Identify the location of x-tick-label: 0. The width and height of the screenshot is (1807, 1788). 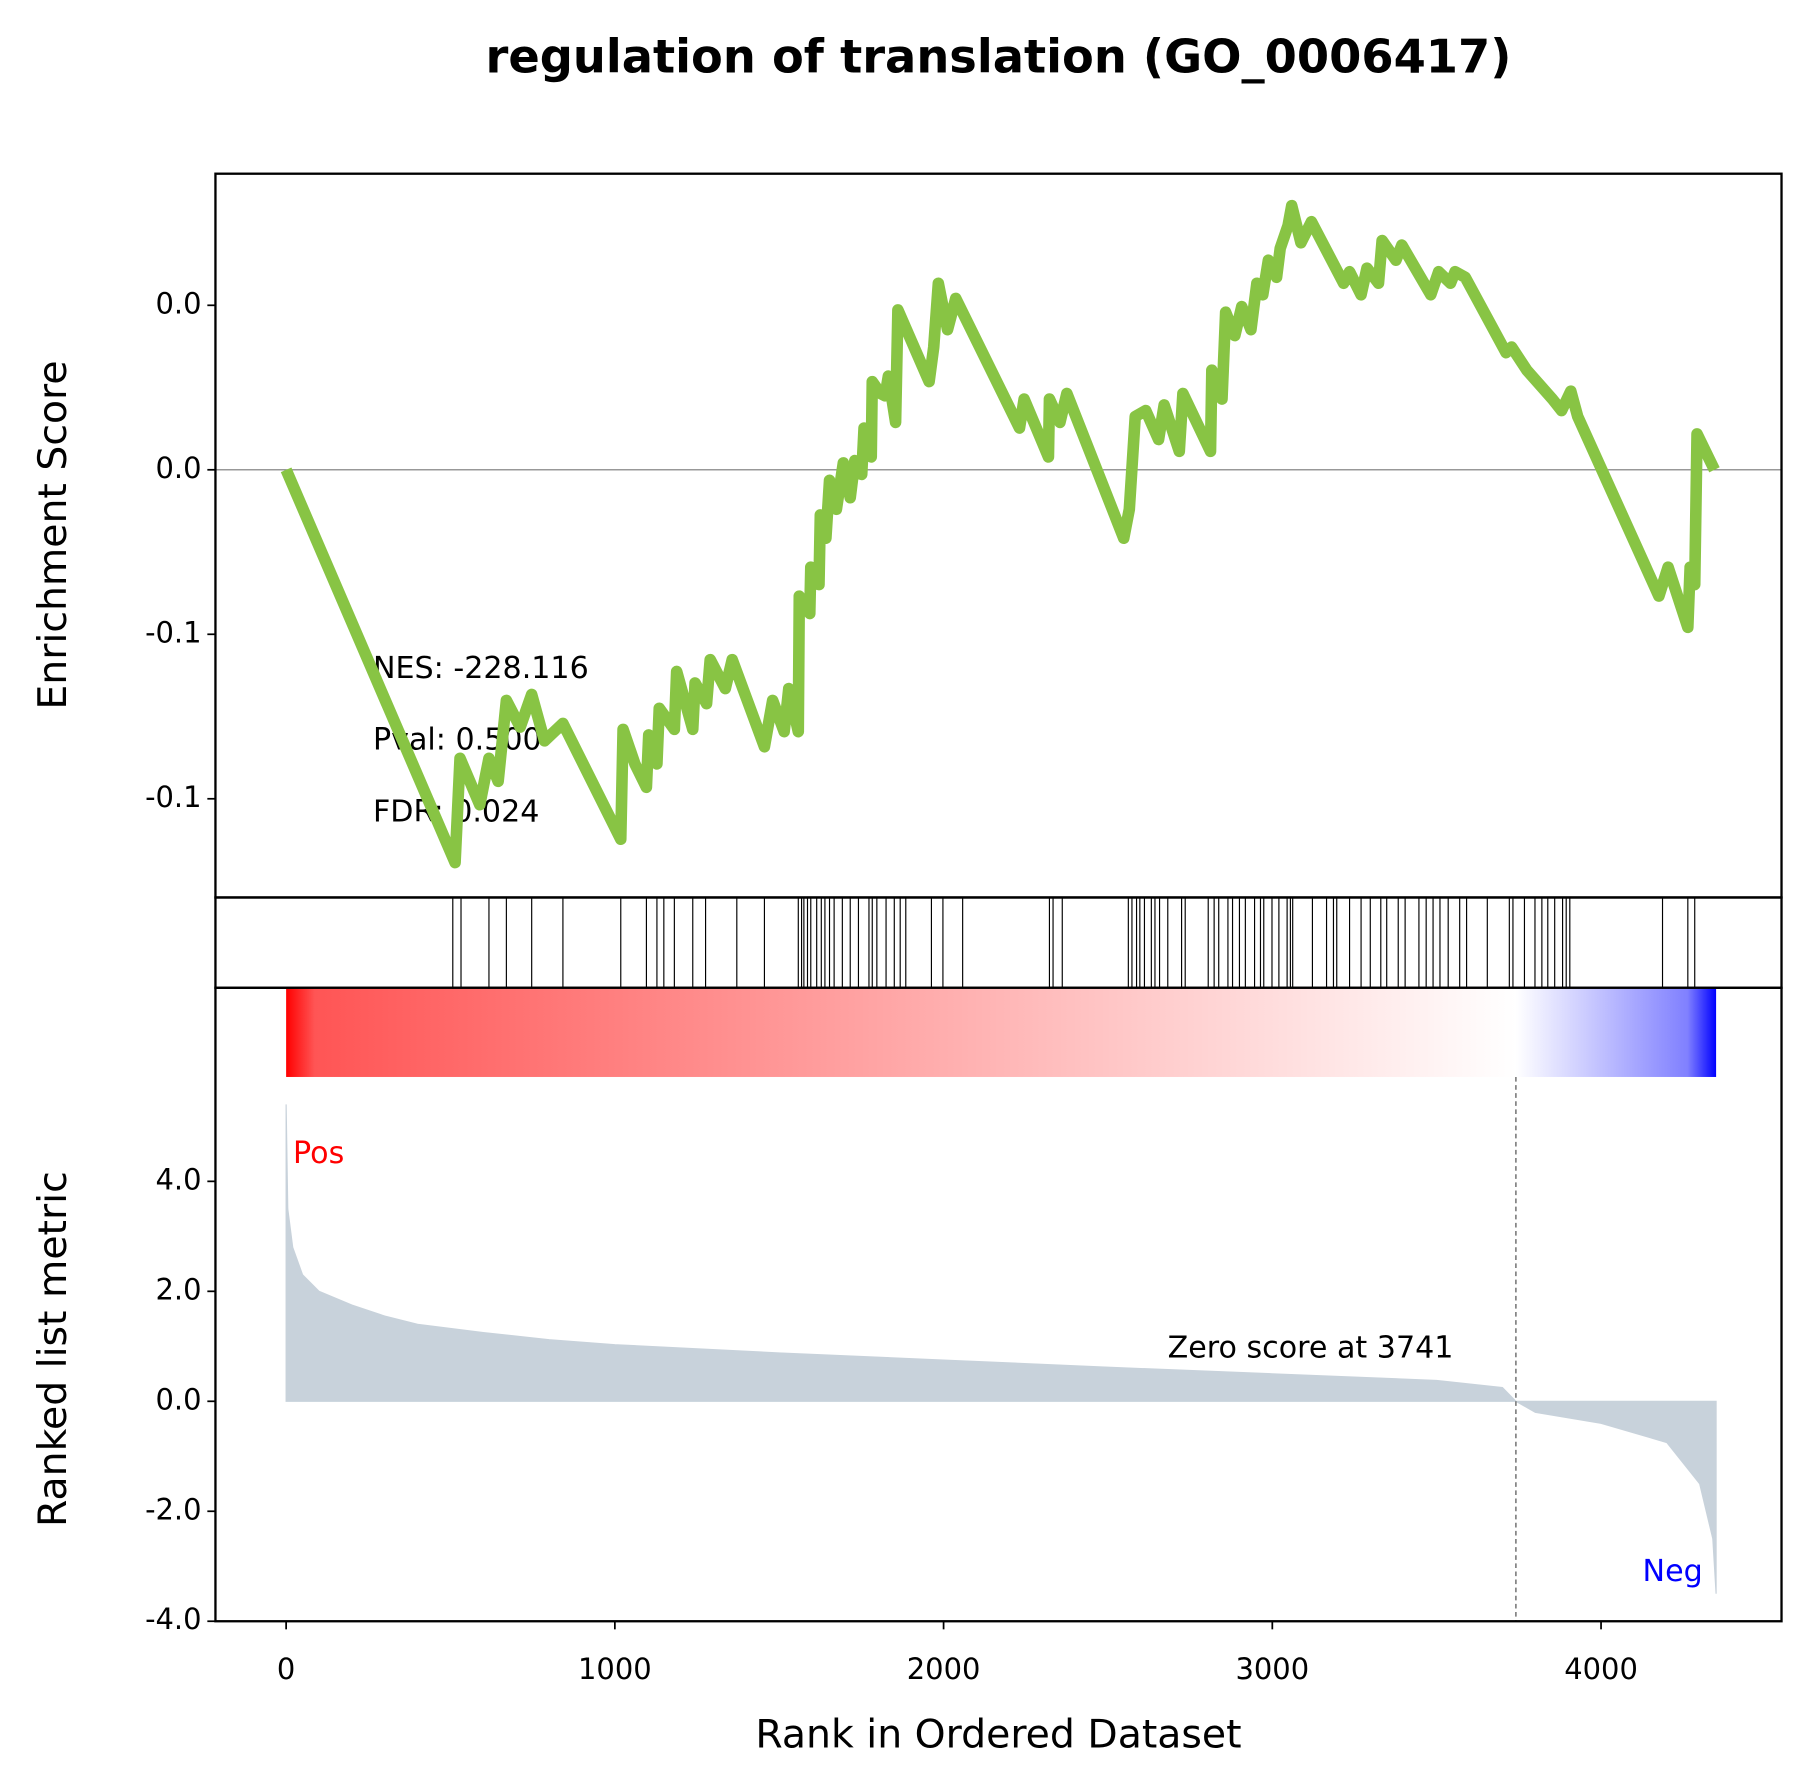
(286, 1669).